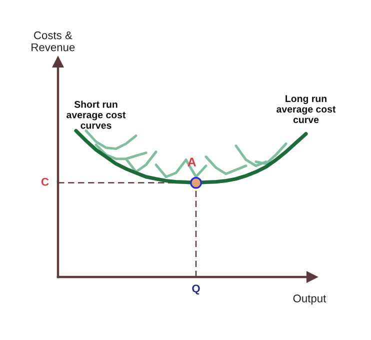 The height and width of the screenshot is (340, 371). What do you see at coordinates (309, 299) in the screenshot?
I see `x-axis-title: Output` at bounding box center [309, 299].